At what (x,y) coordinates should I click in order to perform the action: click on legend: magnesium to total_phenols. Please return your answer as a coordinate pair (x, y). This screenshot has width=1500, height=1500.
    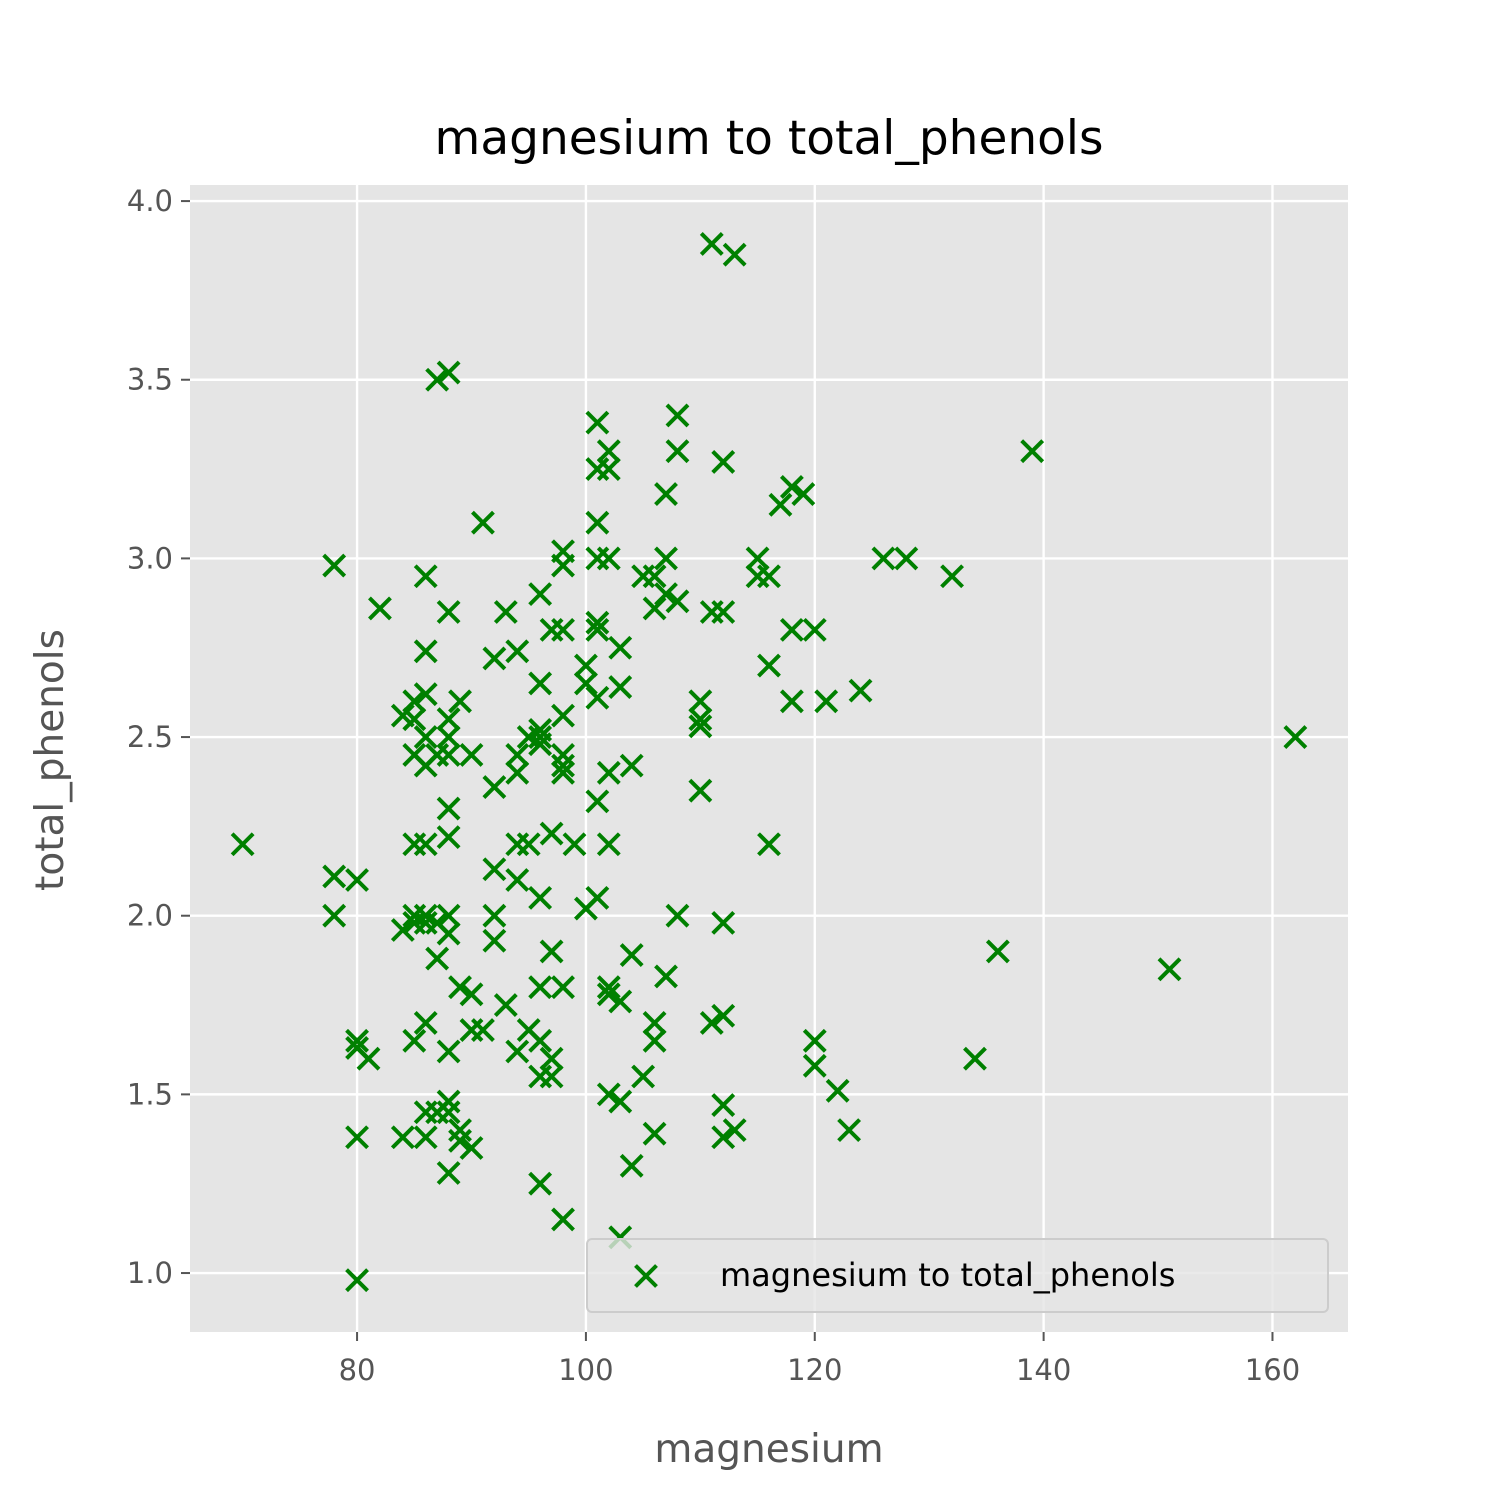
    Looking at the image, I should click on (957, 1275).